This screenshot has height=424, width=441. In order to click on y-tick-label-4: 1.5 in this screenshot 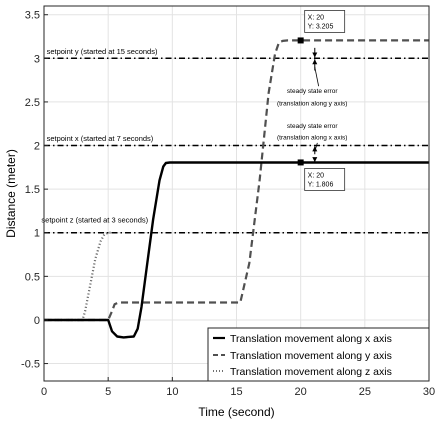, I will do `click(32, 190)`.